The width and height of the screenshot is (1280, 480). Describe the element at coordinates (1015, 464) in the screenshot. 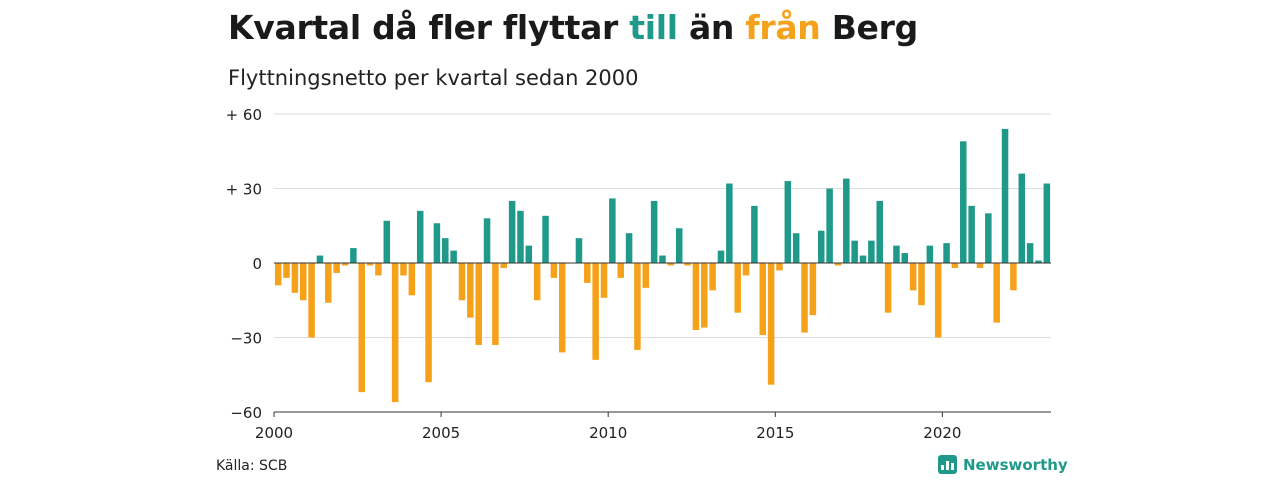

I see `brand-name: Newsworthy` at that location.